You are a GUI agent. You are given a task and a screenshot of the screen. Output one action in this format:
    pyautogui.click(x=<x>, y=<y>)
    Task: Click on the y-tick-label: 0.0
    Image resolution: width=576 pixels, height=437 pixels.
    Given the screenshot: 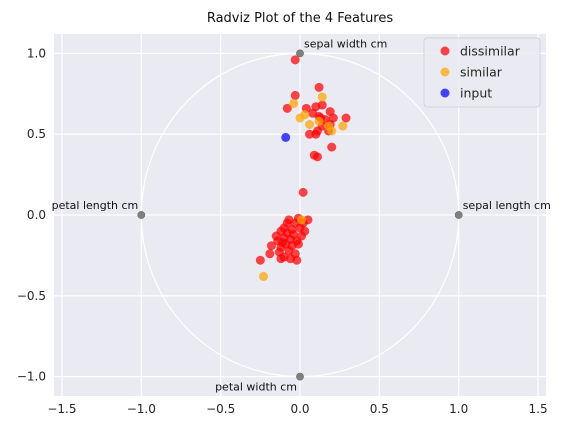 What is the action you would take?
    pyautogui.click(x=36, y=215)
    